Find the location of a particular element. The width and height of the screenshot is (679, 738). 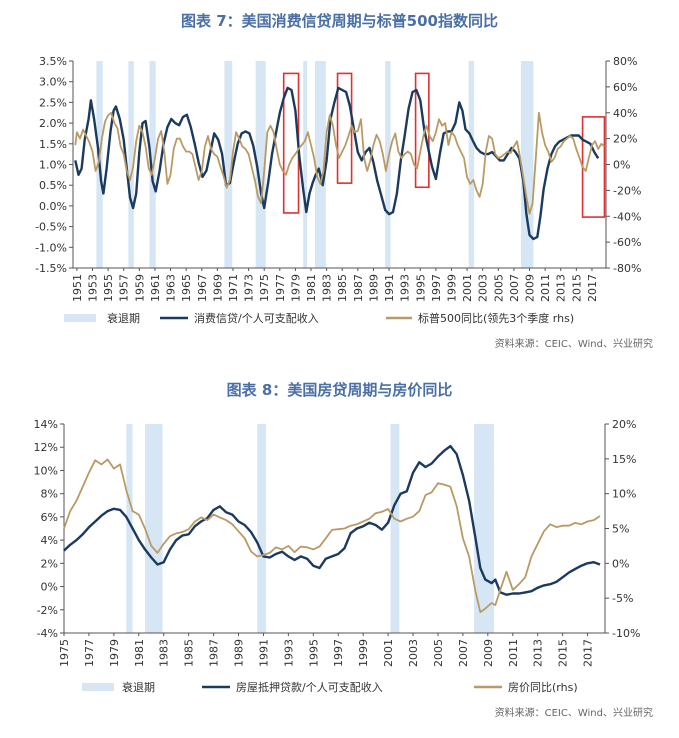

chart2-right-tick-label-4: 0% is located at coordinates (620, 563).